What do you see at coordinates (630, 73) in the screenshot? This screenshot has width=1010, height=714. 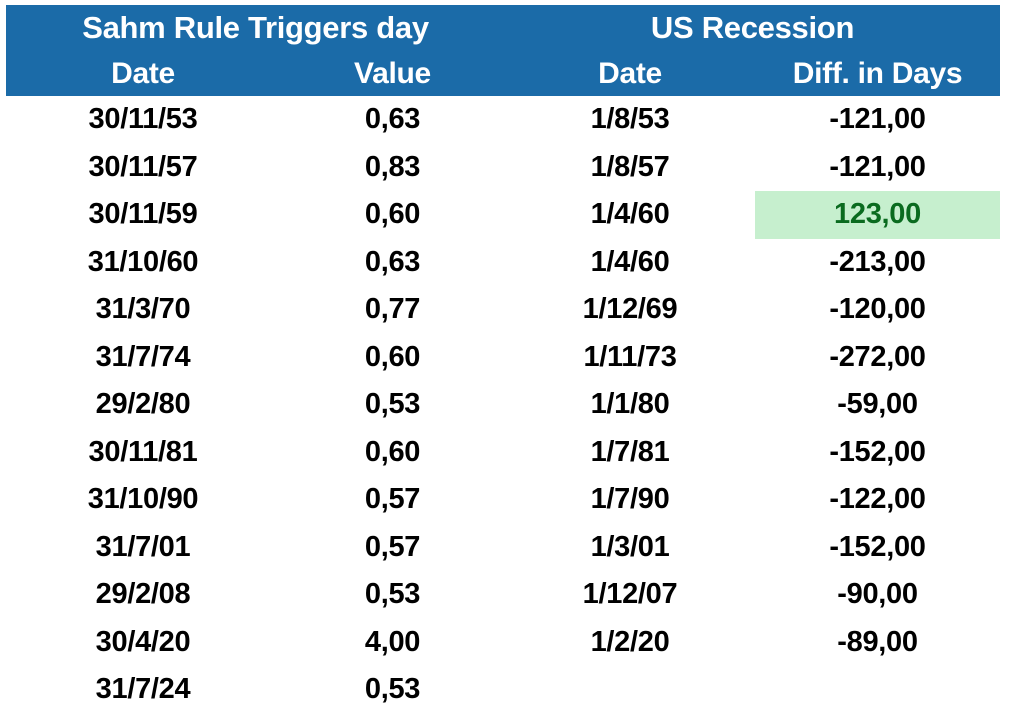 I see `column-header-recession-date: Date` at bounding box center [630, 73].